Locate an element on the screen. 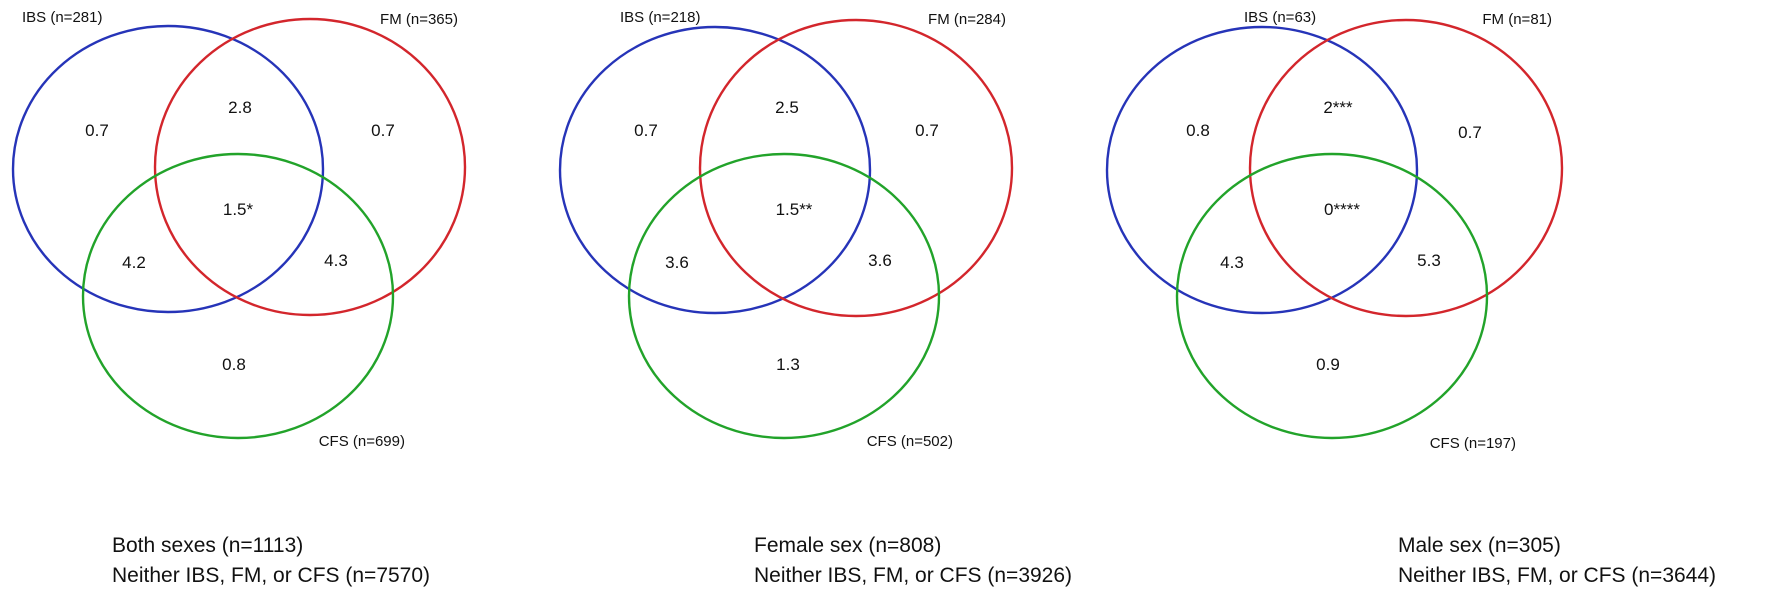 The height and width of the screenshot is (601, 1765). region-value-fm-cfs: 3.6 is located at coordinates (880, 260).